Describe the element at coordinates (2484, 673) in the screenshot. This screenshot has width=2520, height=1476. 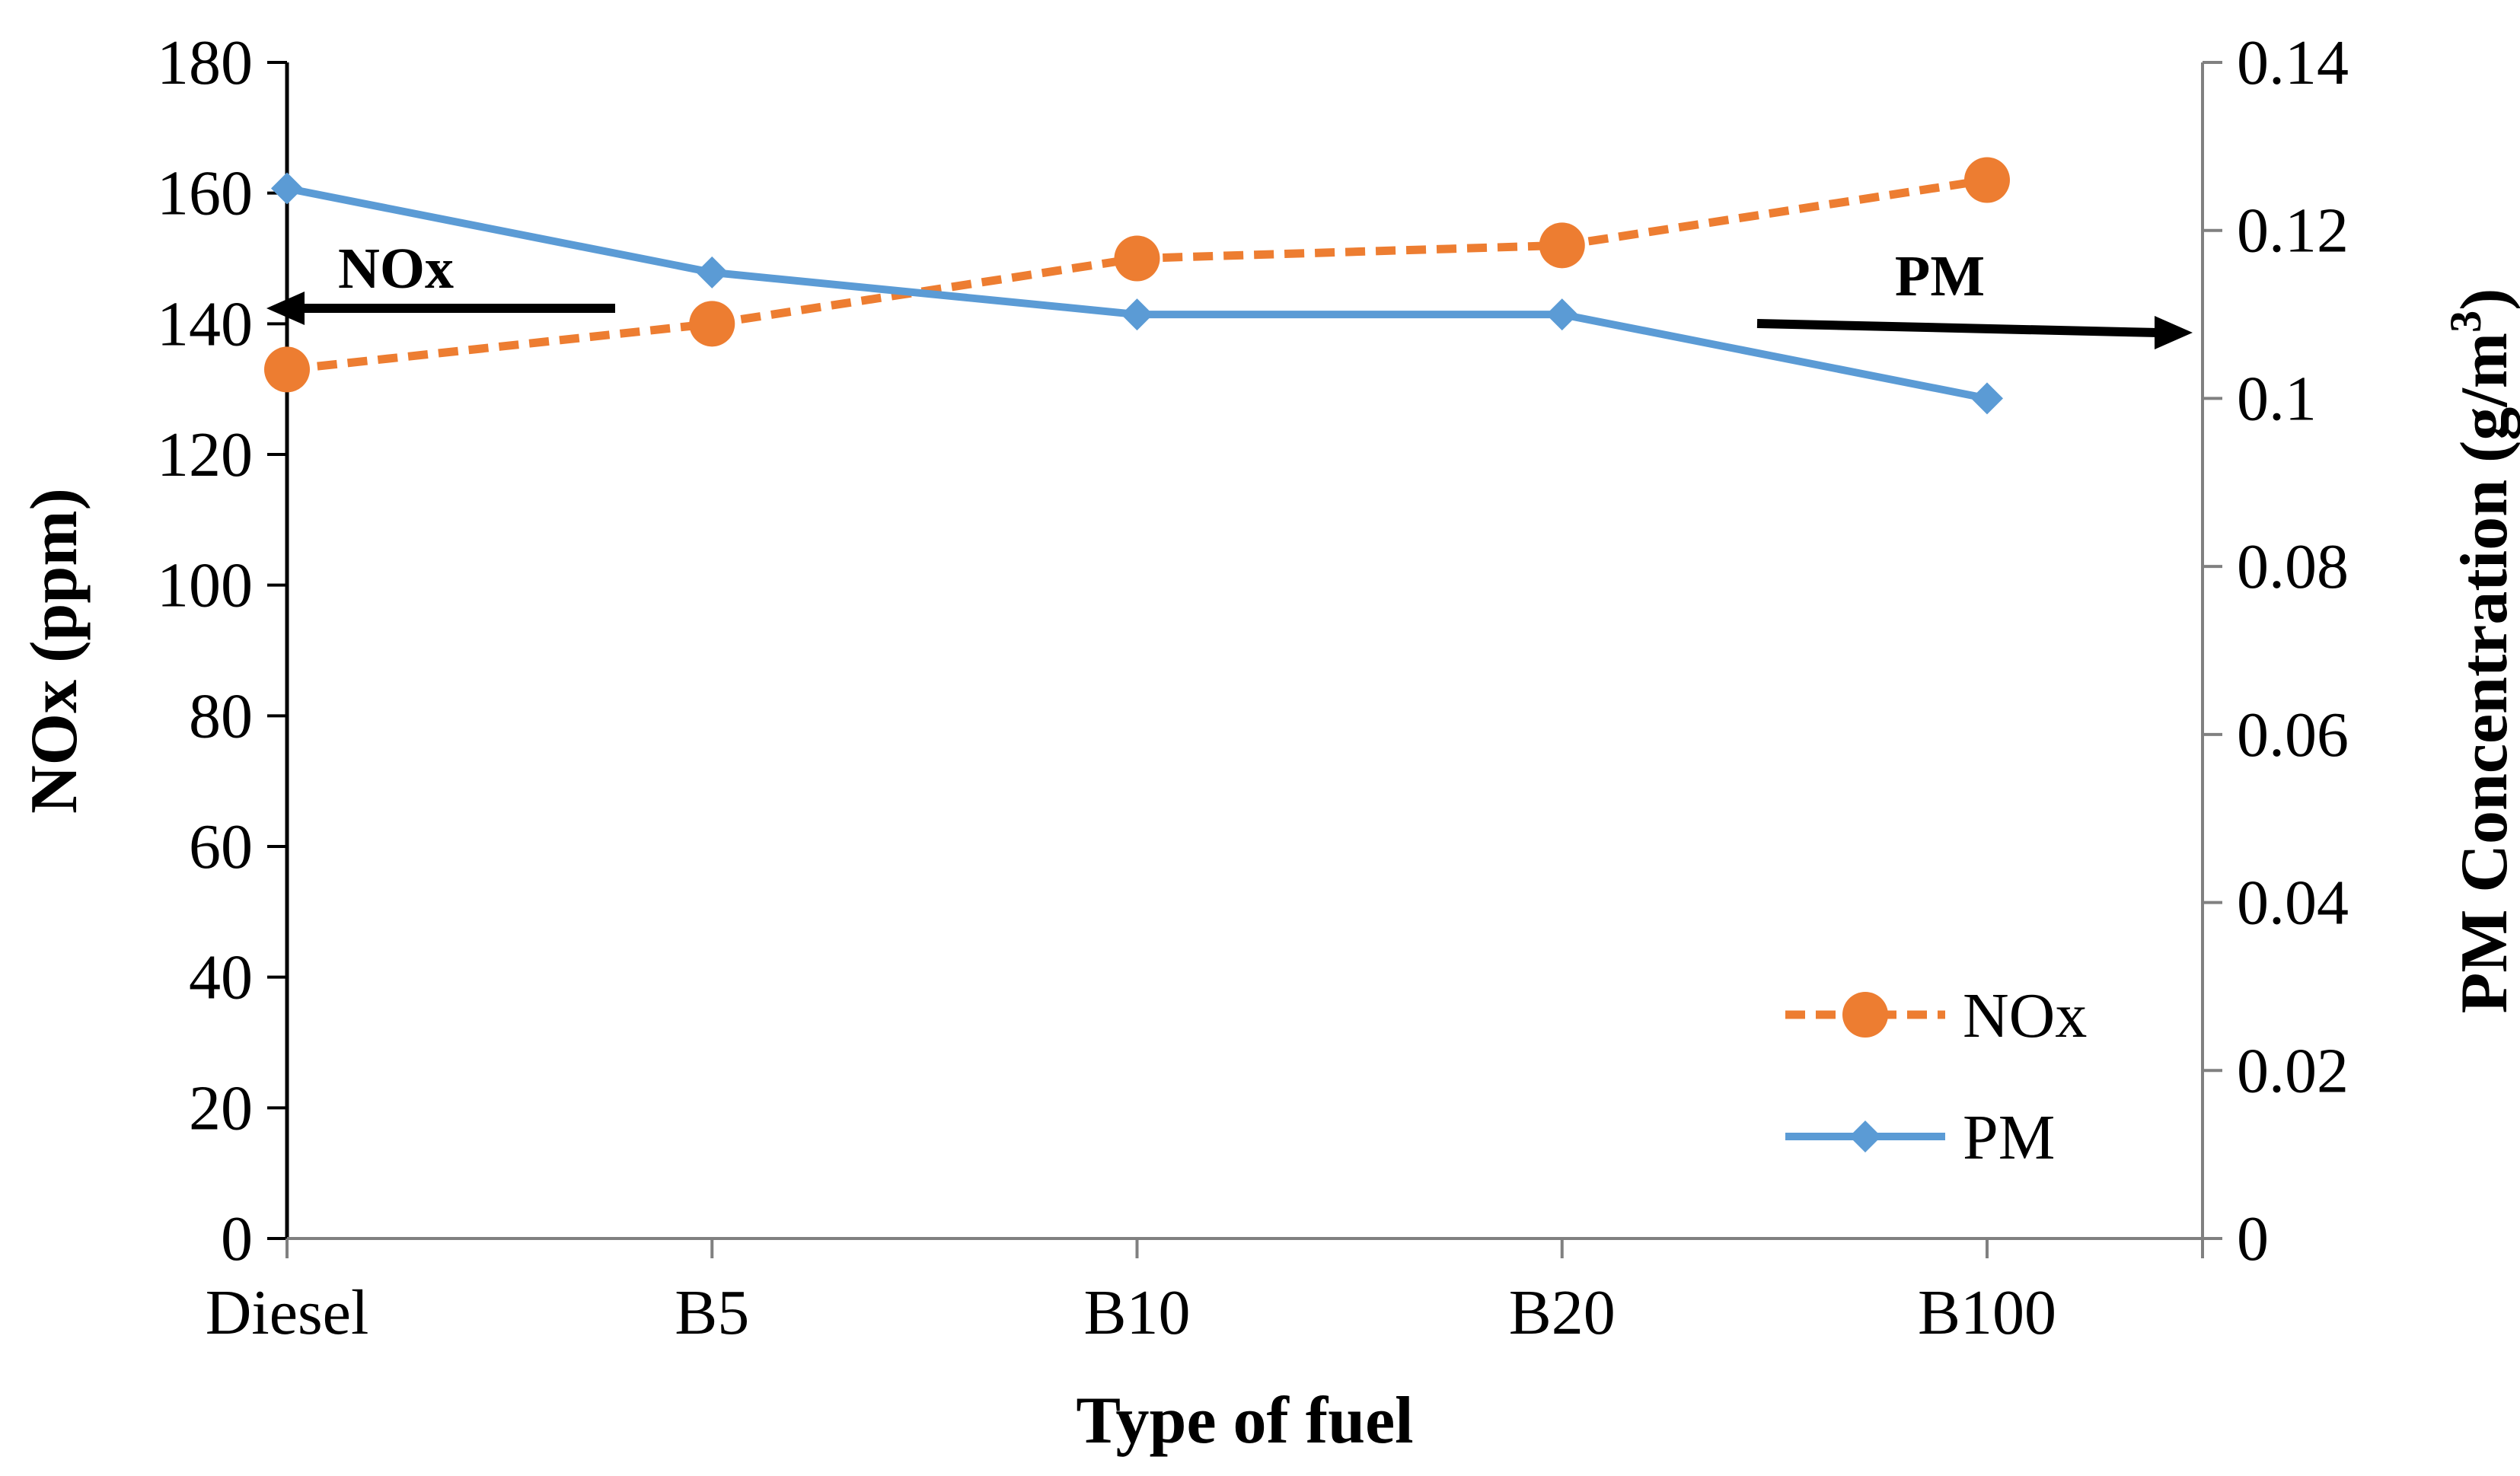
I see `right-y-axis-title-main: PM Concentration (g/m` at that location.